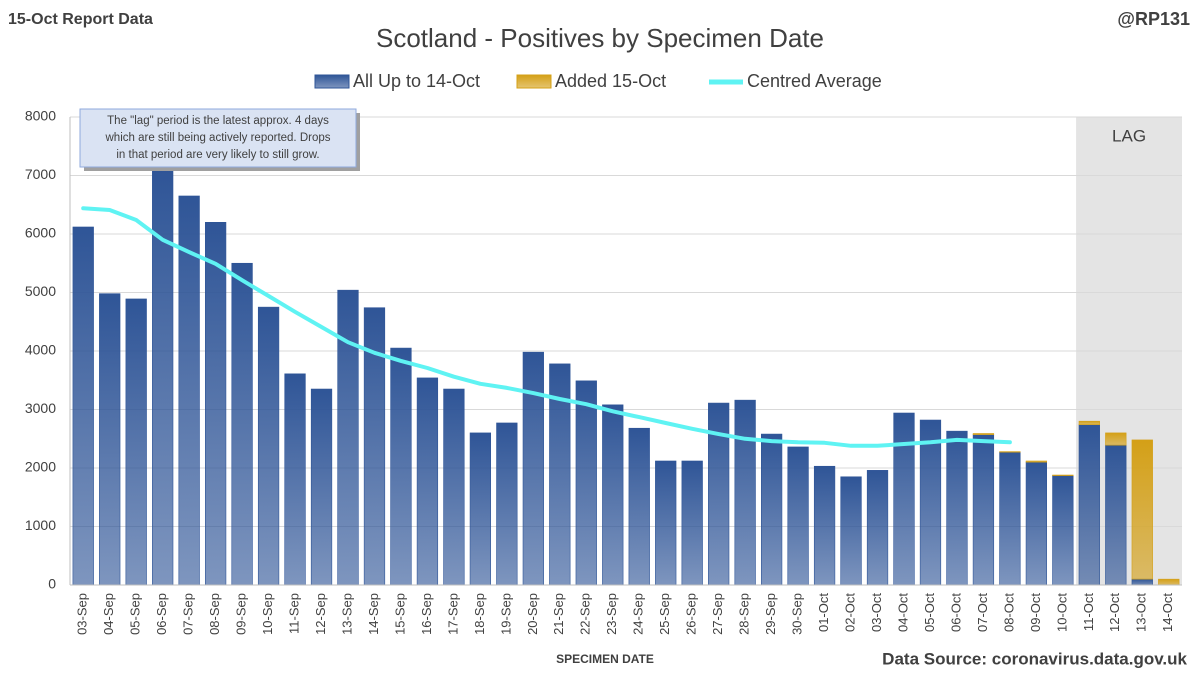 The height and width of the screenshot is (675, 1200). What do you see at coordinates (1153, 19) in the screenshot?
I see `header-right: @RP131` at bounding box center [1153, 19].